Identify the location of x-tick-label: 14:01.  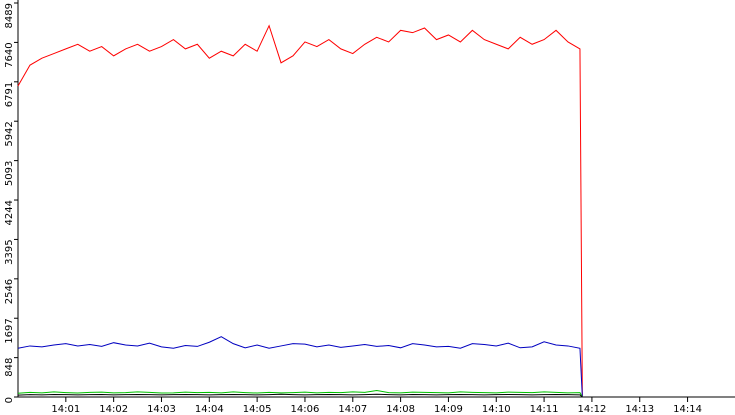
(65, 409).